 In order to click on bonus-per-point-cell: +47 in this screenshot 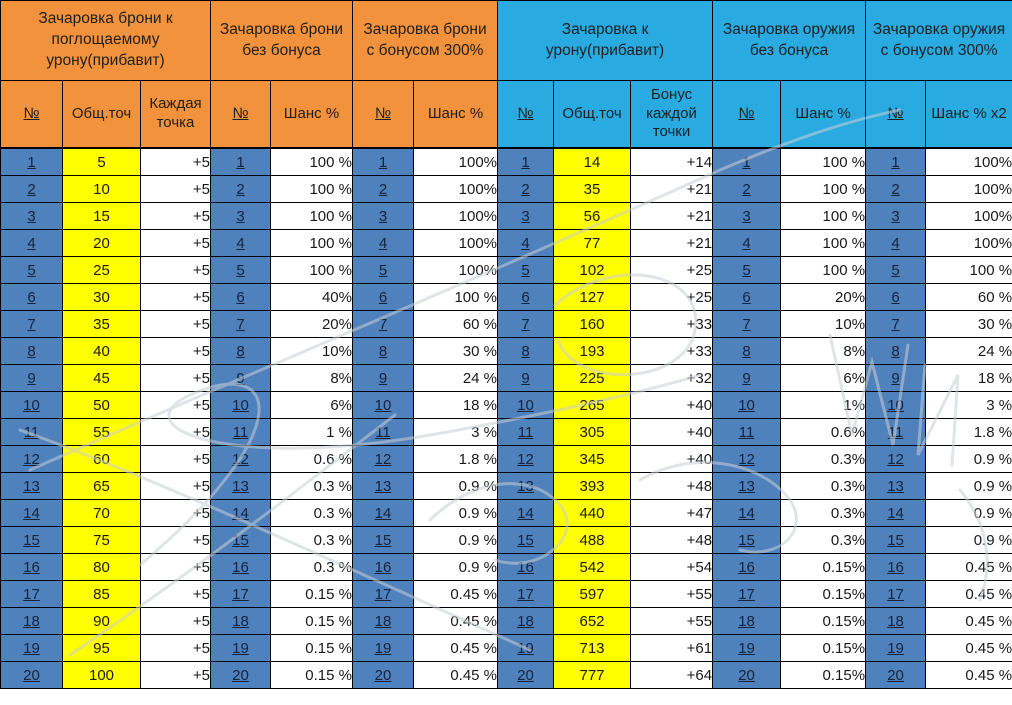, I will do `click(672, 513)`.